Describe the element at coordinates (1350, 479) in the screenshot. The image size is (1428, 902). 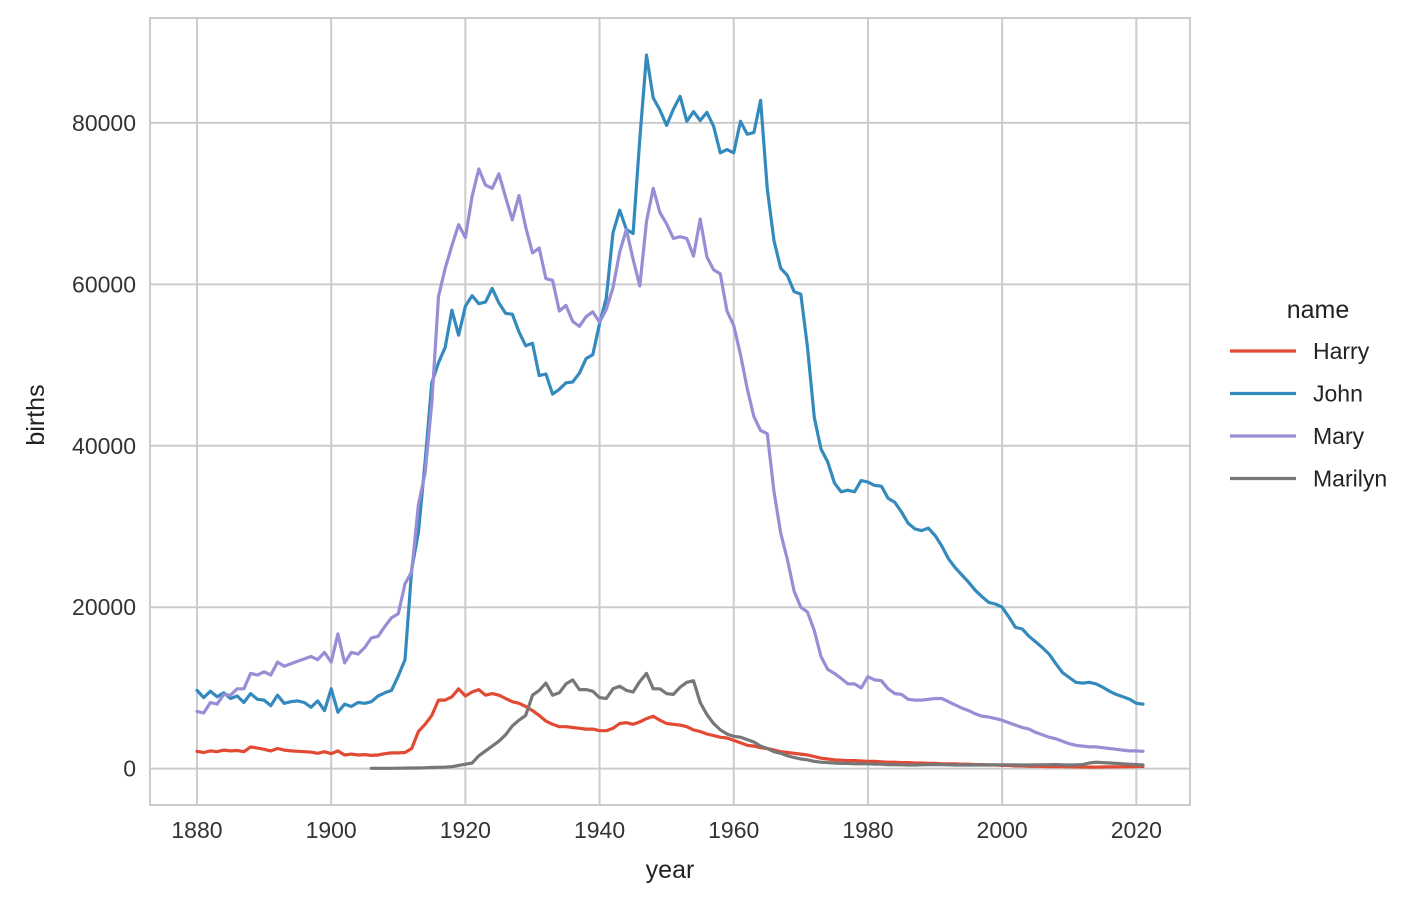
I see `legend-label: Marilyn` at that location.